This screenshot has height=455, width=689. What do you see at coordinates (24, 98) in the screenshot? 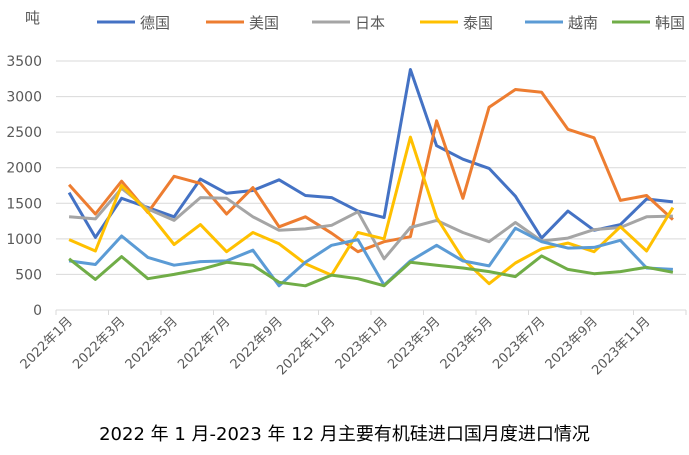
I see `y-tick-label: 3000` at bounding box center [24, 98].